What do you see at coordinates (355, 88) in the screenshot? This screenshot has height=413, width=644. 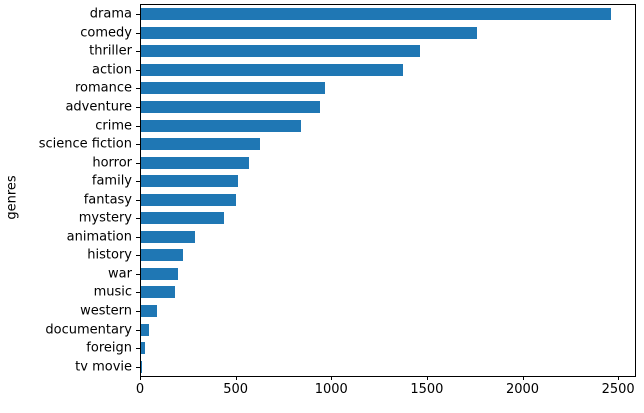 I see `bar-row: romance` at bounding box center [355, 88].